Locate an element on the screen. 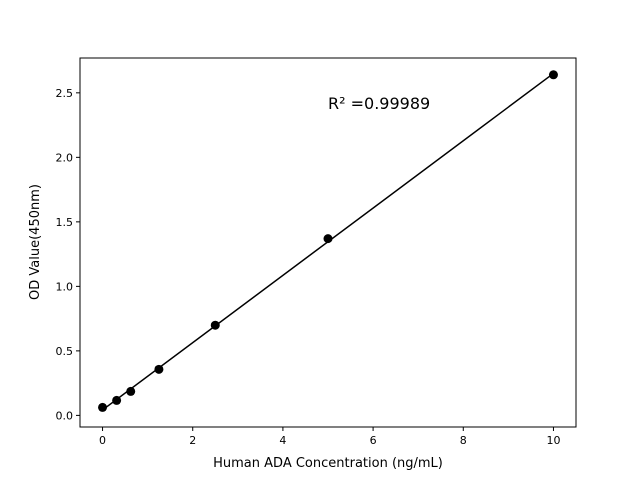 The height and width of the screenshot is (484, 640). r-squared-annotation: R² =0.99989 is located at coordinates (379, 103).